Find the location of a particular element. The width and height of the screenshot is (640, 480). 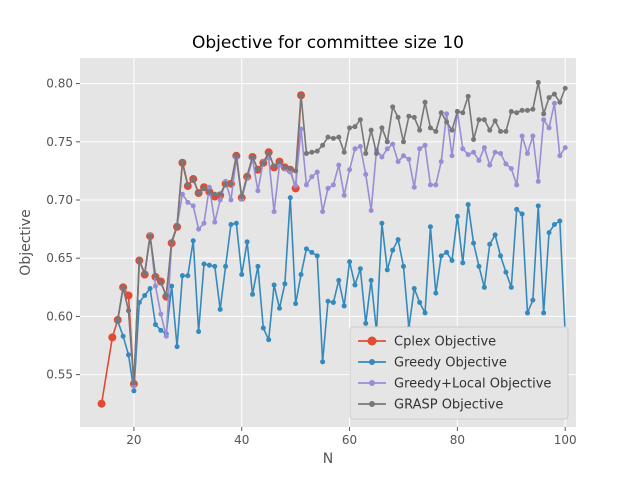

y-tick-label: 0.60 is located at coordinates (59, 316).